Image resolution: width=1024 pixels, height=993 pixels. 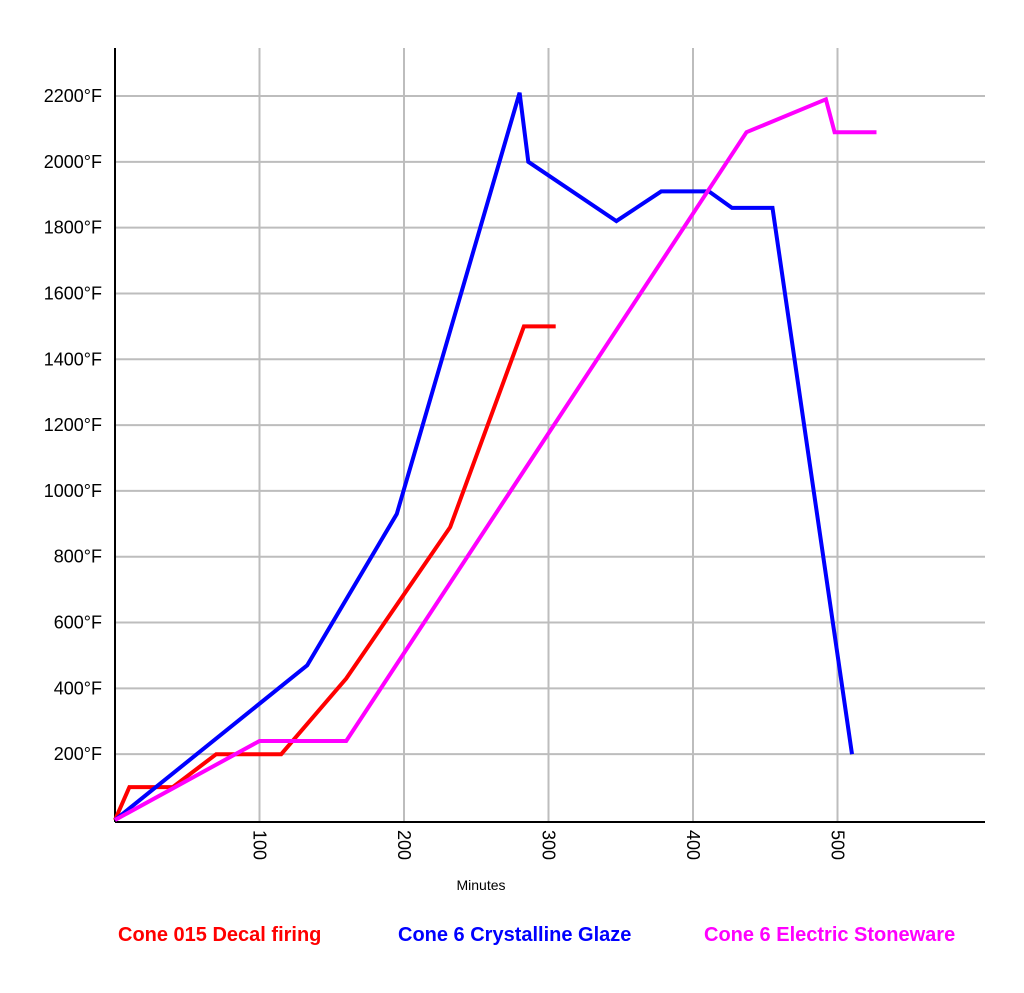 I want to click on y-tick-label-400: 400°F, so click(x=78, y=688).